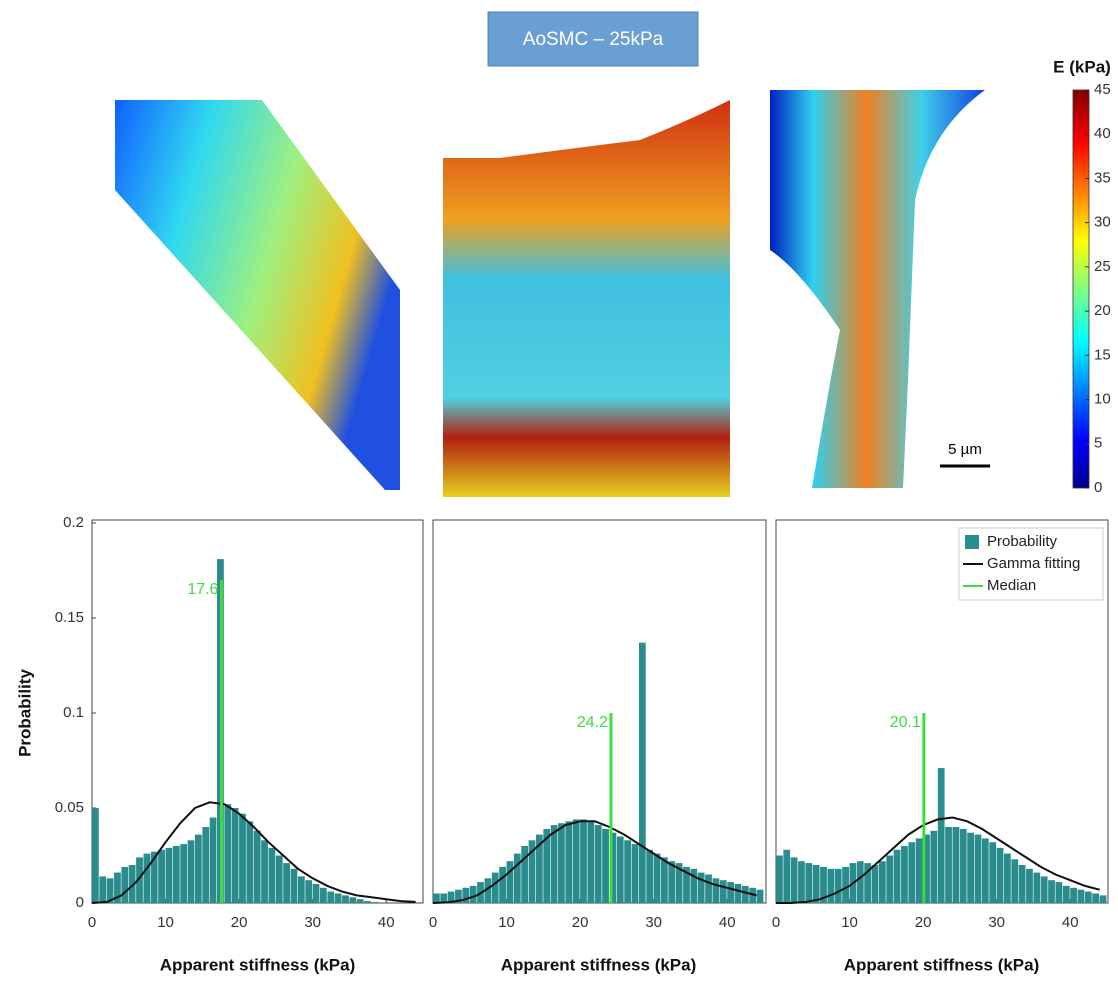 The image size is (1118, 997). I want to click on x-tick-label: 10, so click(849, 922).